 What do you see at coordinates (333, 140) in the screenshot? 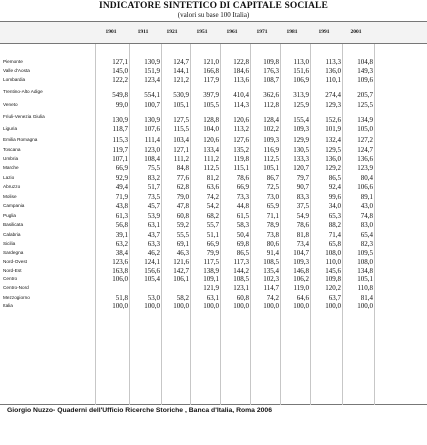
I see `table-cell: 132,4` at bounding box center [333, 140].